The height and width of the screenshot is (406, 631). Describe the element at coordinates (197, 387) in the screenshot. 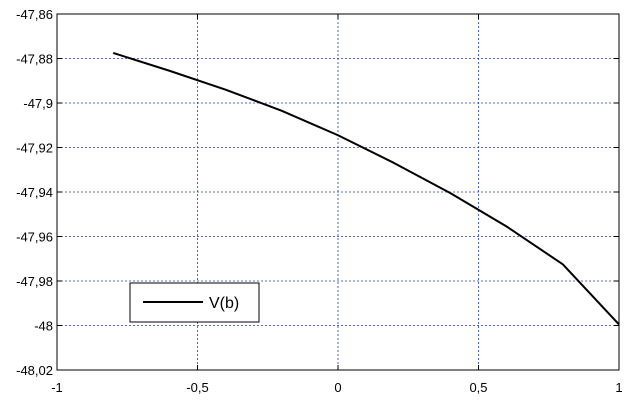

I see `x-tick-label: -0,5` at that location.